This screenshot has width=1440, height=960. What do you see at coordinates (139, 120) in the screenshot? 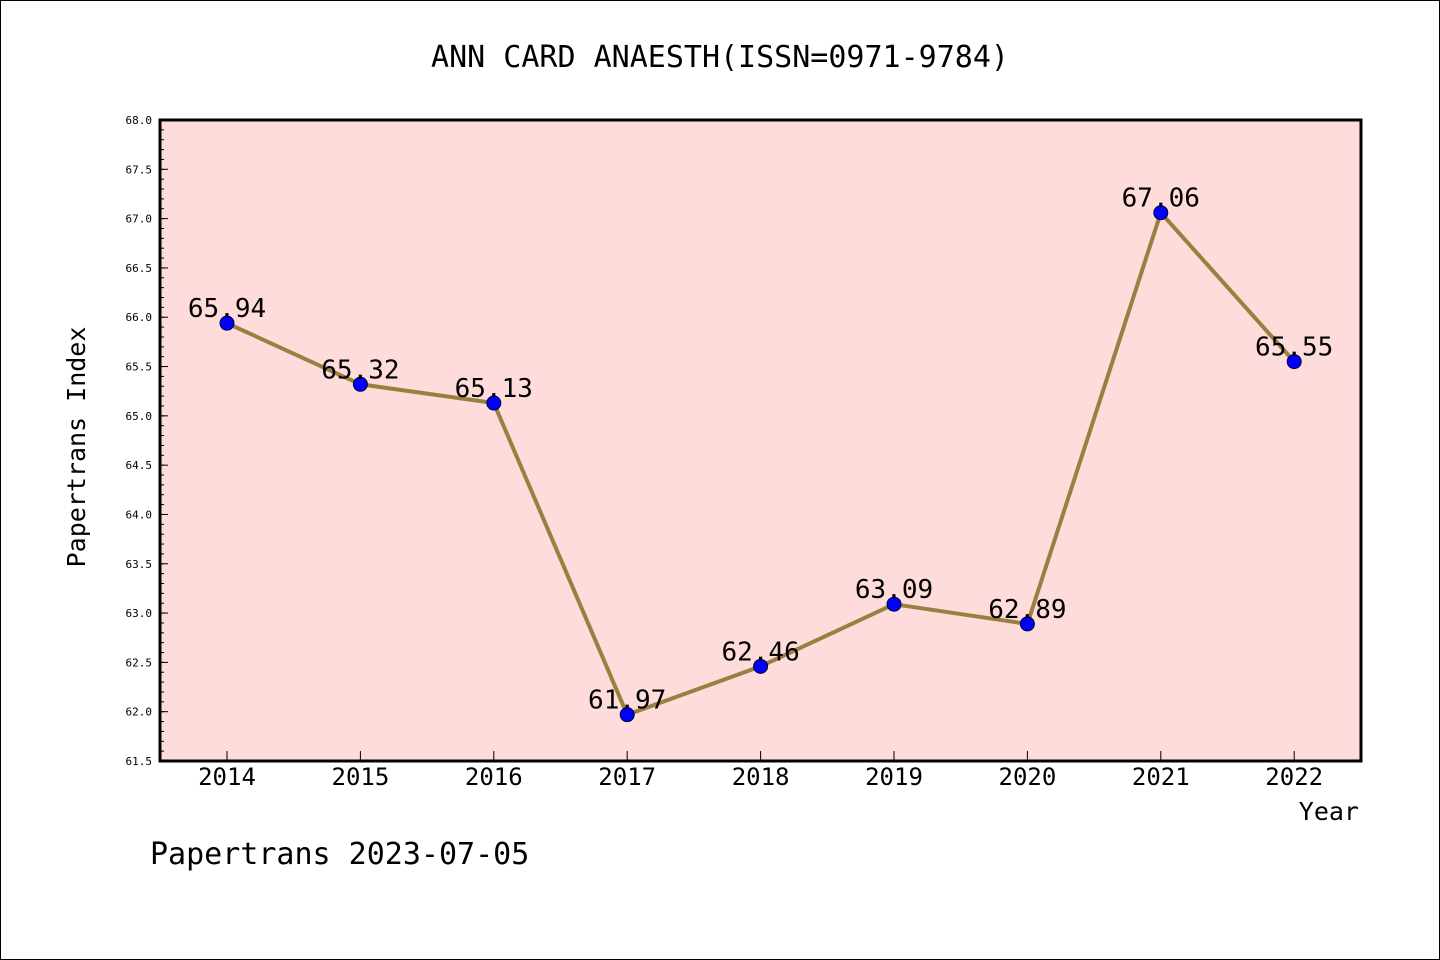
I see `y-tick-label: 68.0` at bounding box center [139, 120].